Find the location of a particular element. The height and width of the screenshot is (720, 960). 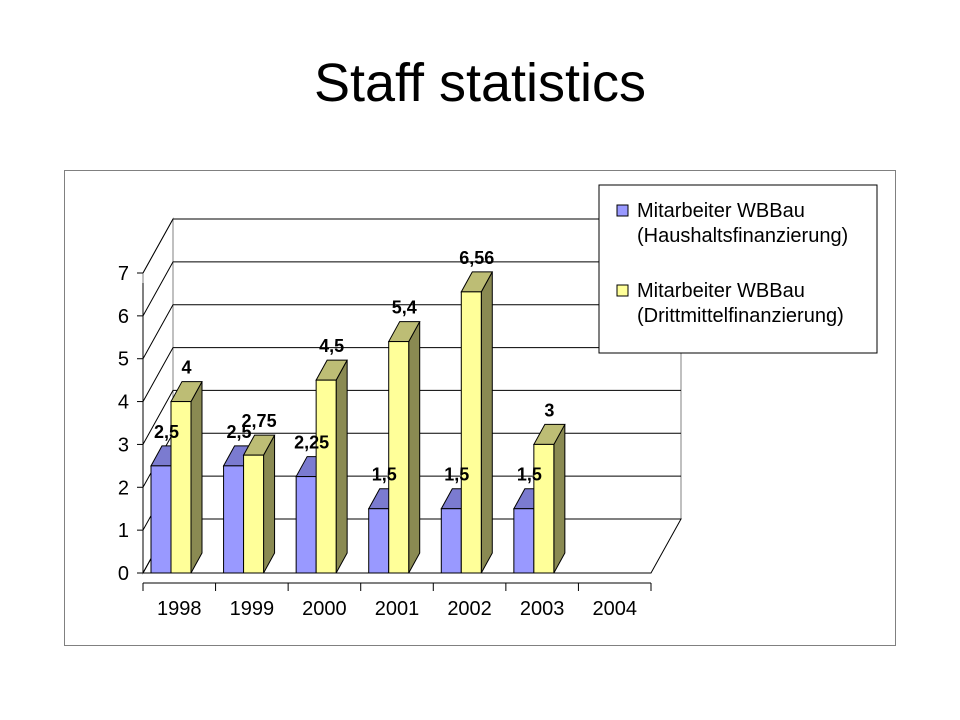

y-tick-label: 0 is located at coordinates (123, 574).